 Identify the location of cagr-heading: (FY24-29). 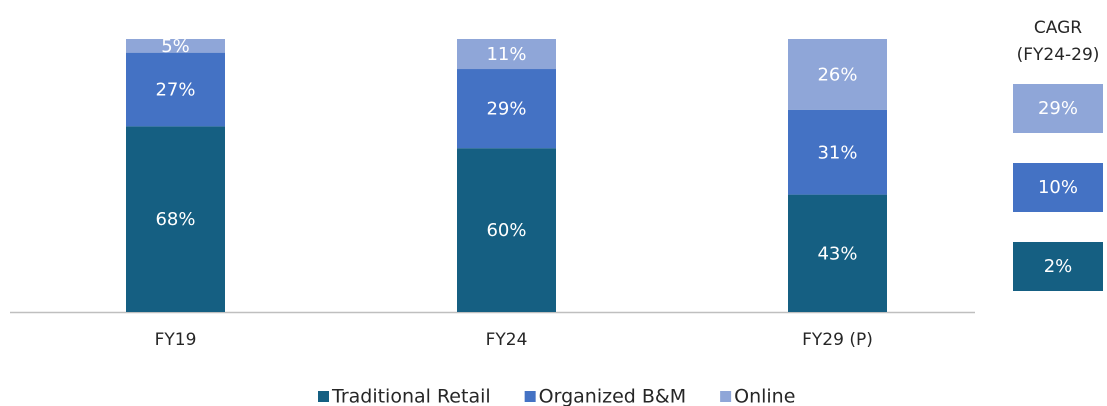
(1058, 55).